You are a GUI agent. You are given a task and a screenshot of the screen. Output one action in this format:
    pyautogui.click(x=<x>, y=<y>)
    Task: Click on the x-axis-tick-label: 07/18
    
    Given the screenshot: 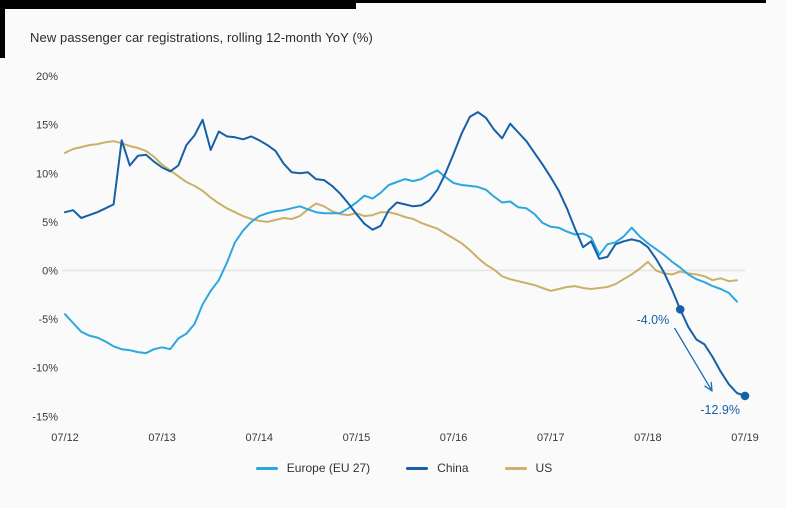 What is the action you would take?
    pyautogui.click(x=648, y=438)
    